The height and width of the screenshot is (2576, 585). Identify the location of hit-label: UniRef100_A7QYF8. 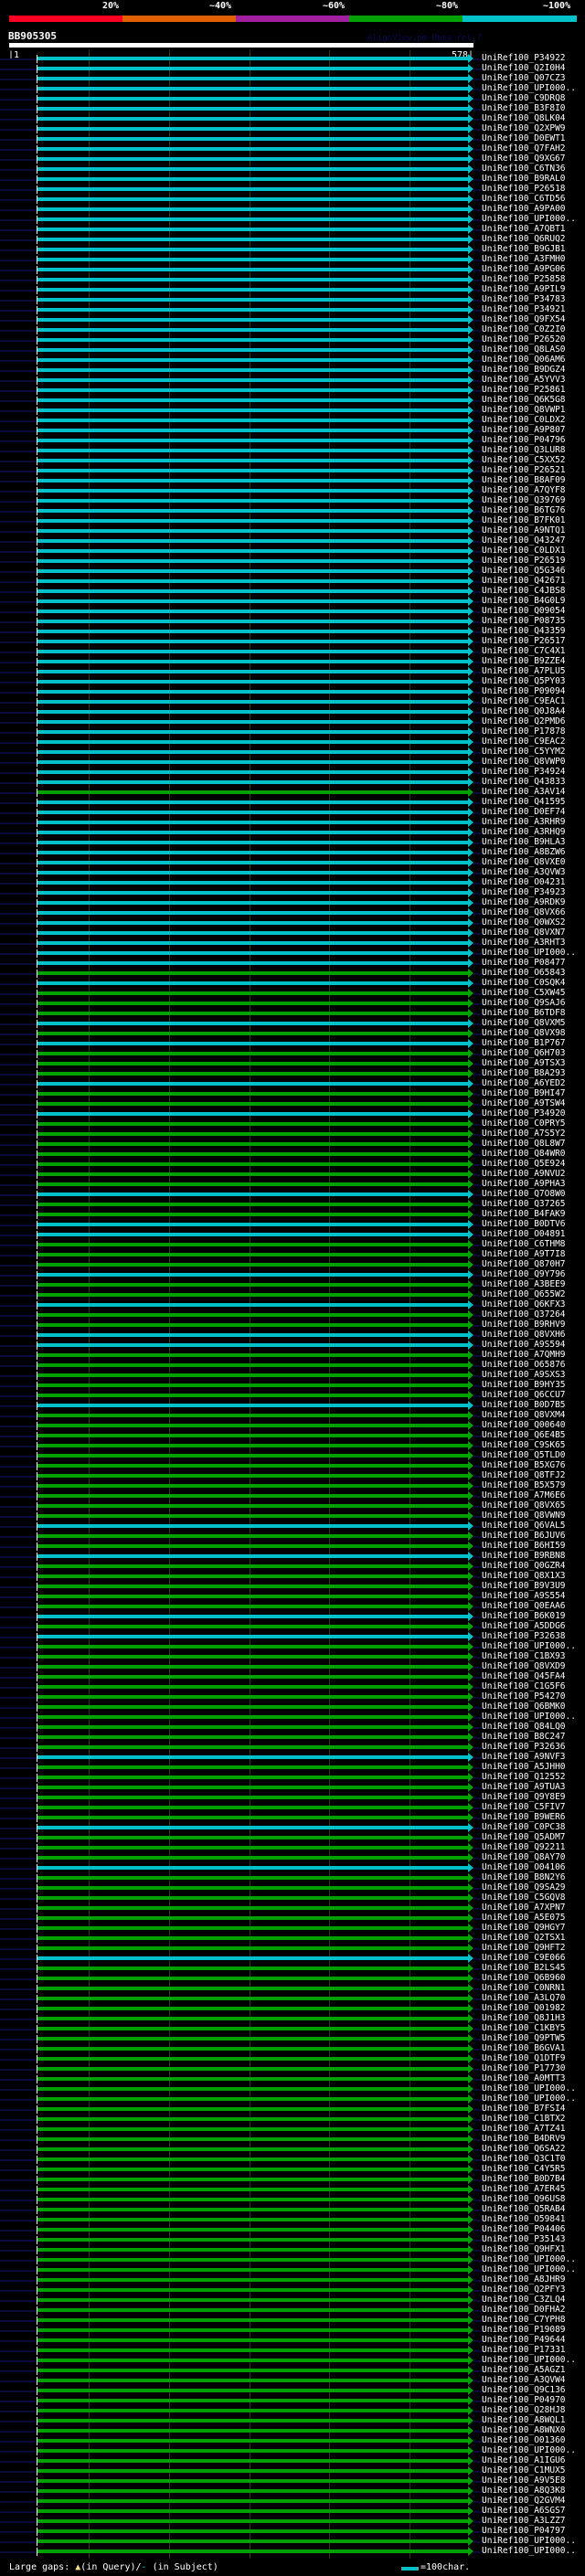
(524, 490).